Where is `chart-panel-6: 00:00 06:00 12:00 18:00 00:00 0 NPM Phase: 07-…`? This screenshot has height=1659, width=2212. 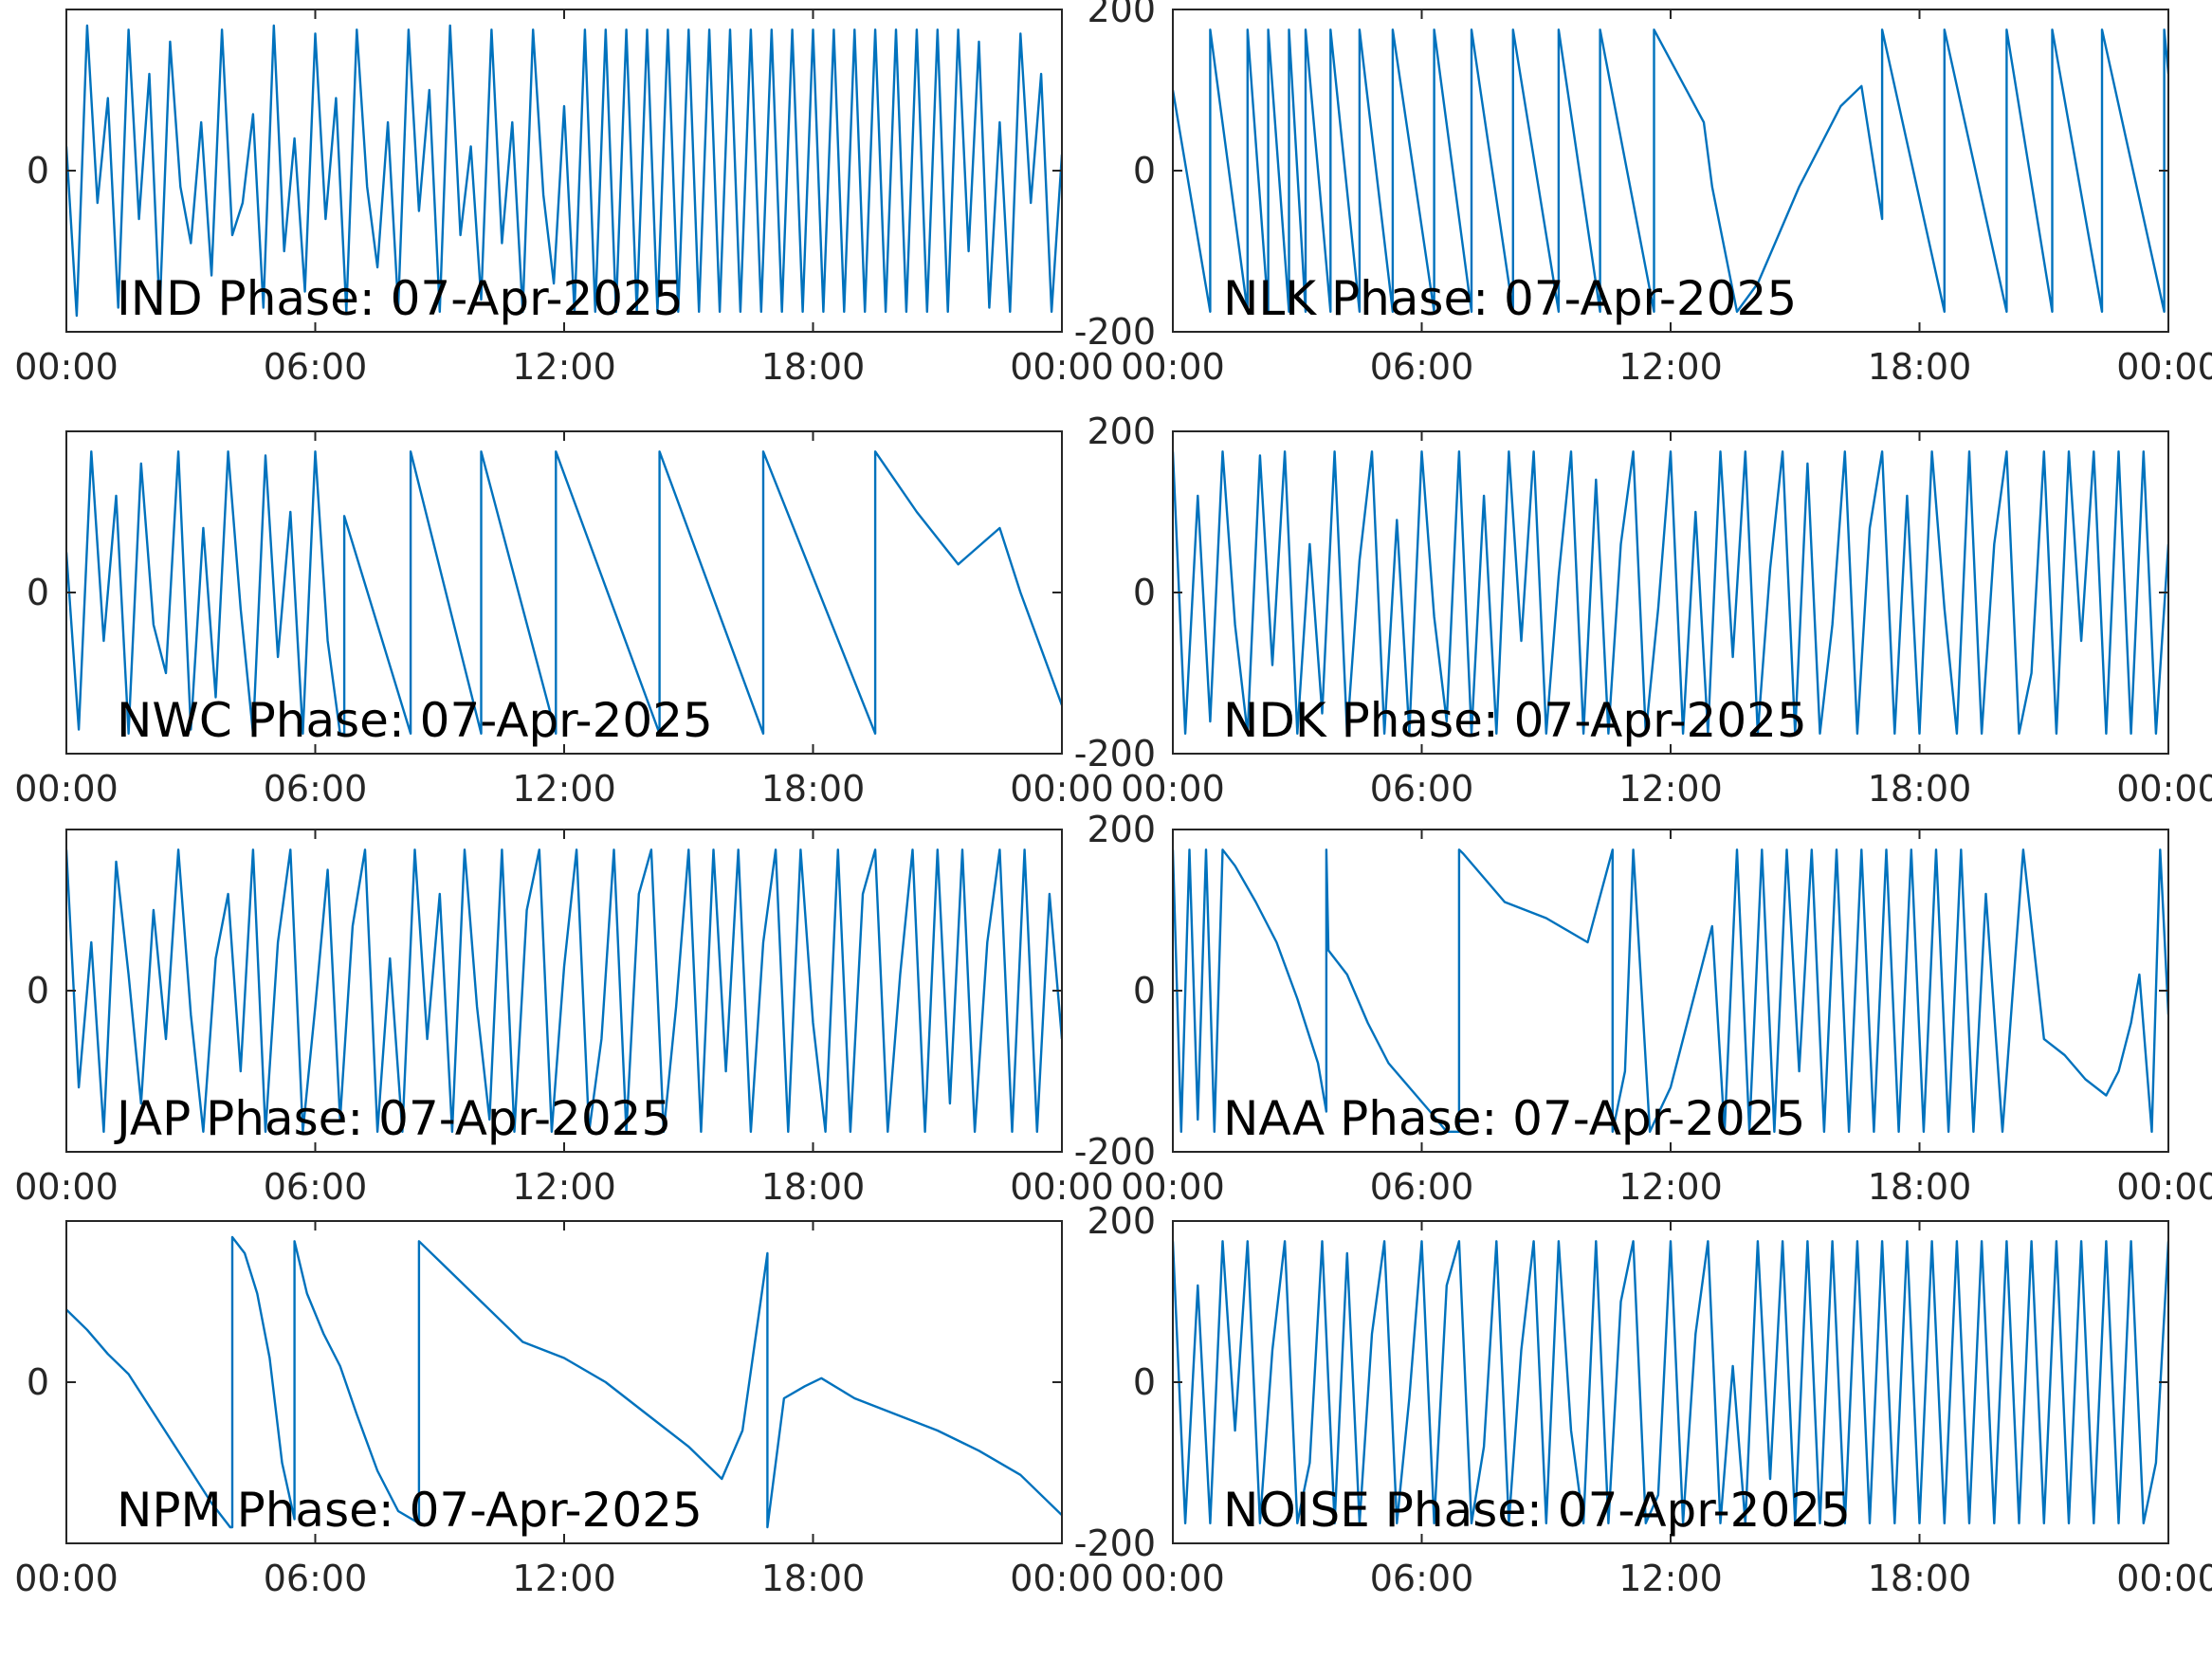
chart-panel-6: 00:00 06:00 12:00 18:00 00:00 0 NPM Phase: 07-… is located at coordinates (564, 1409).